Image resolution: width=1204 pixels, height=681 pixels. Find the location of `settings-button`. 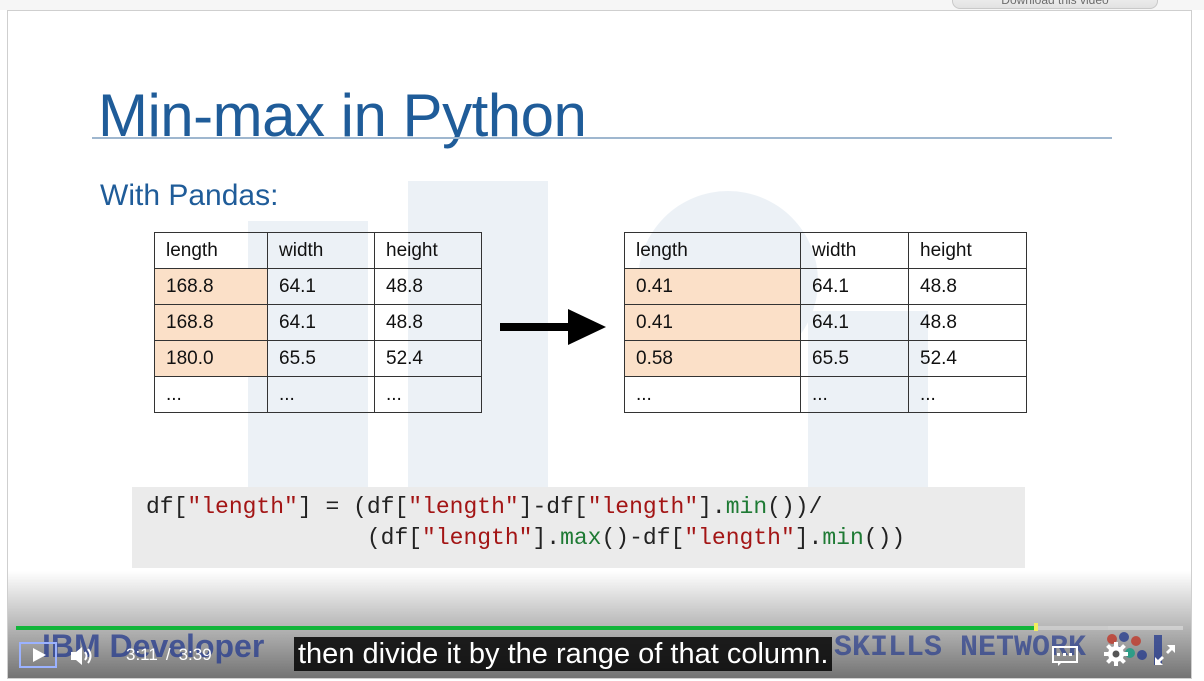

settings-button is located at coordinates (1116, 654).